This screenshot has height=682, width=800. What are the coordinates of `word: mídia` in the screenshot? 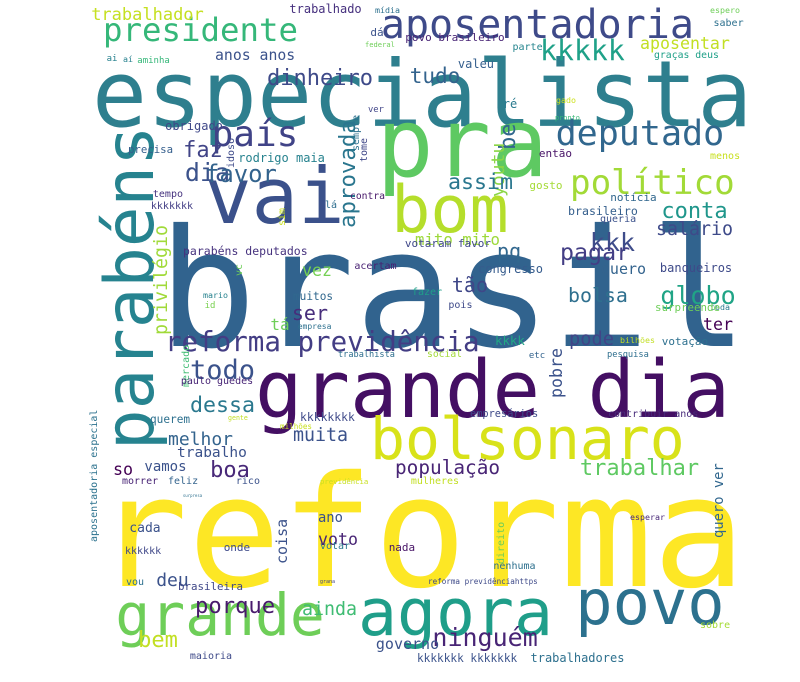 It's located at (387, 10).